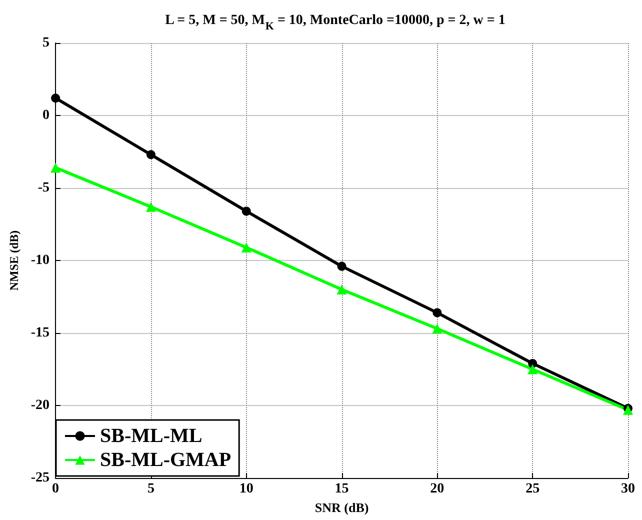 This screenshot has height=520, width=642. Describe the element at coordinates (246, 489) in the screenshot. I see `x-tick-label: 10` at that location.